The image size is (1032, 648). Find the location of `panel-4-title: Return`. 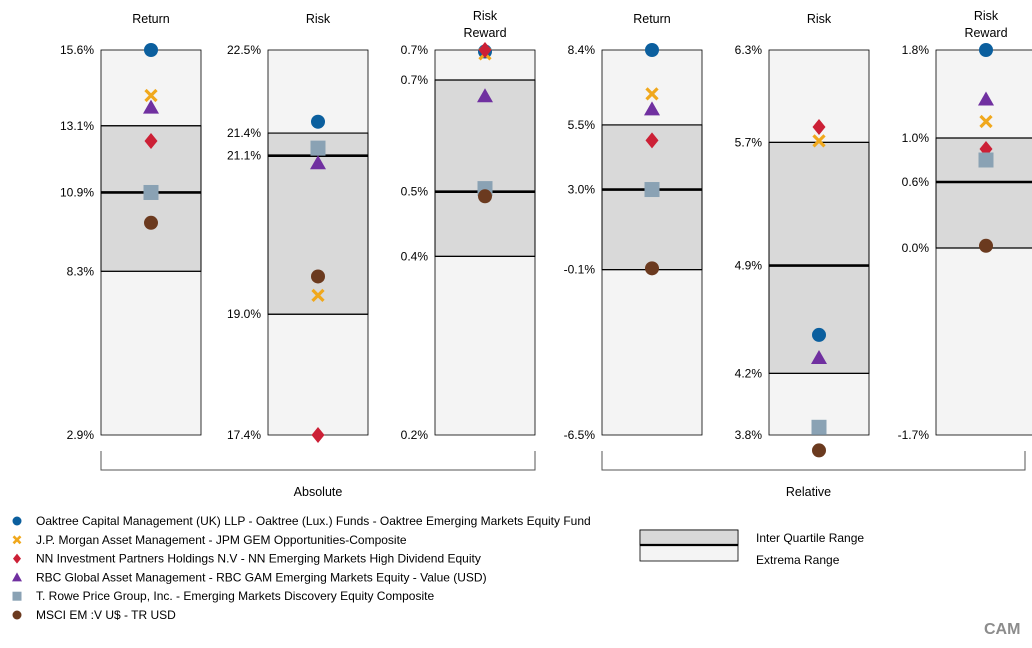

panel-4-title: Return is located at coordinates (652, 19).